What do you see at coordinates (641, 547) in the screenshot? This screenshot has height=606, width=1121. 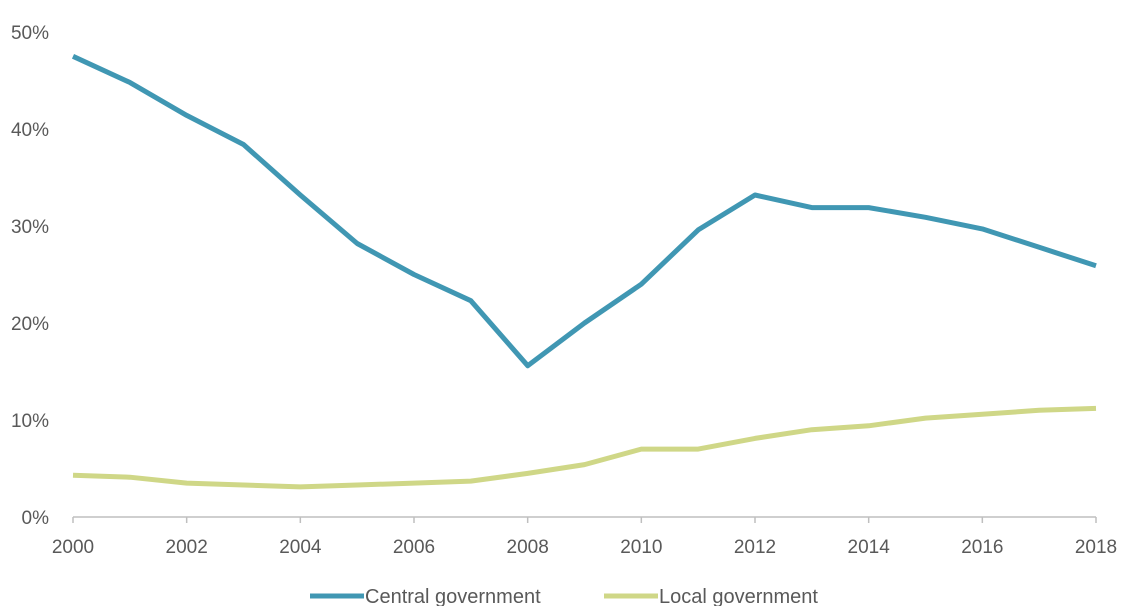 I see `x-tick-label: 2010` at bounding box center [641, 547].